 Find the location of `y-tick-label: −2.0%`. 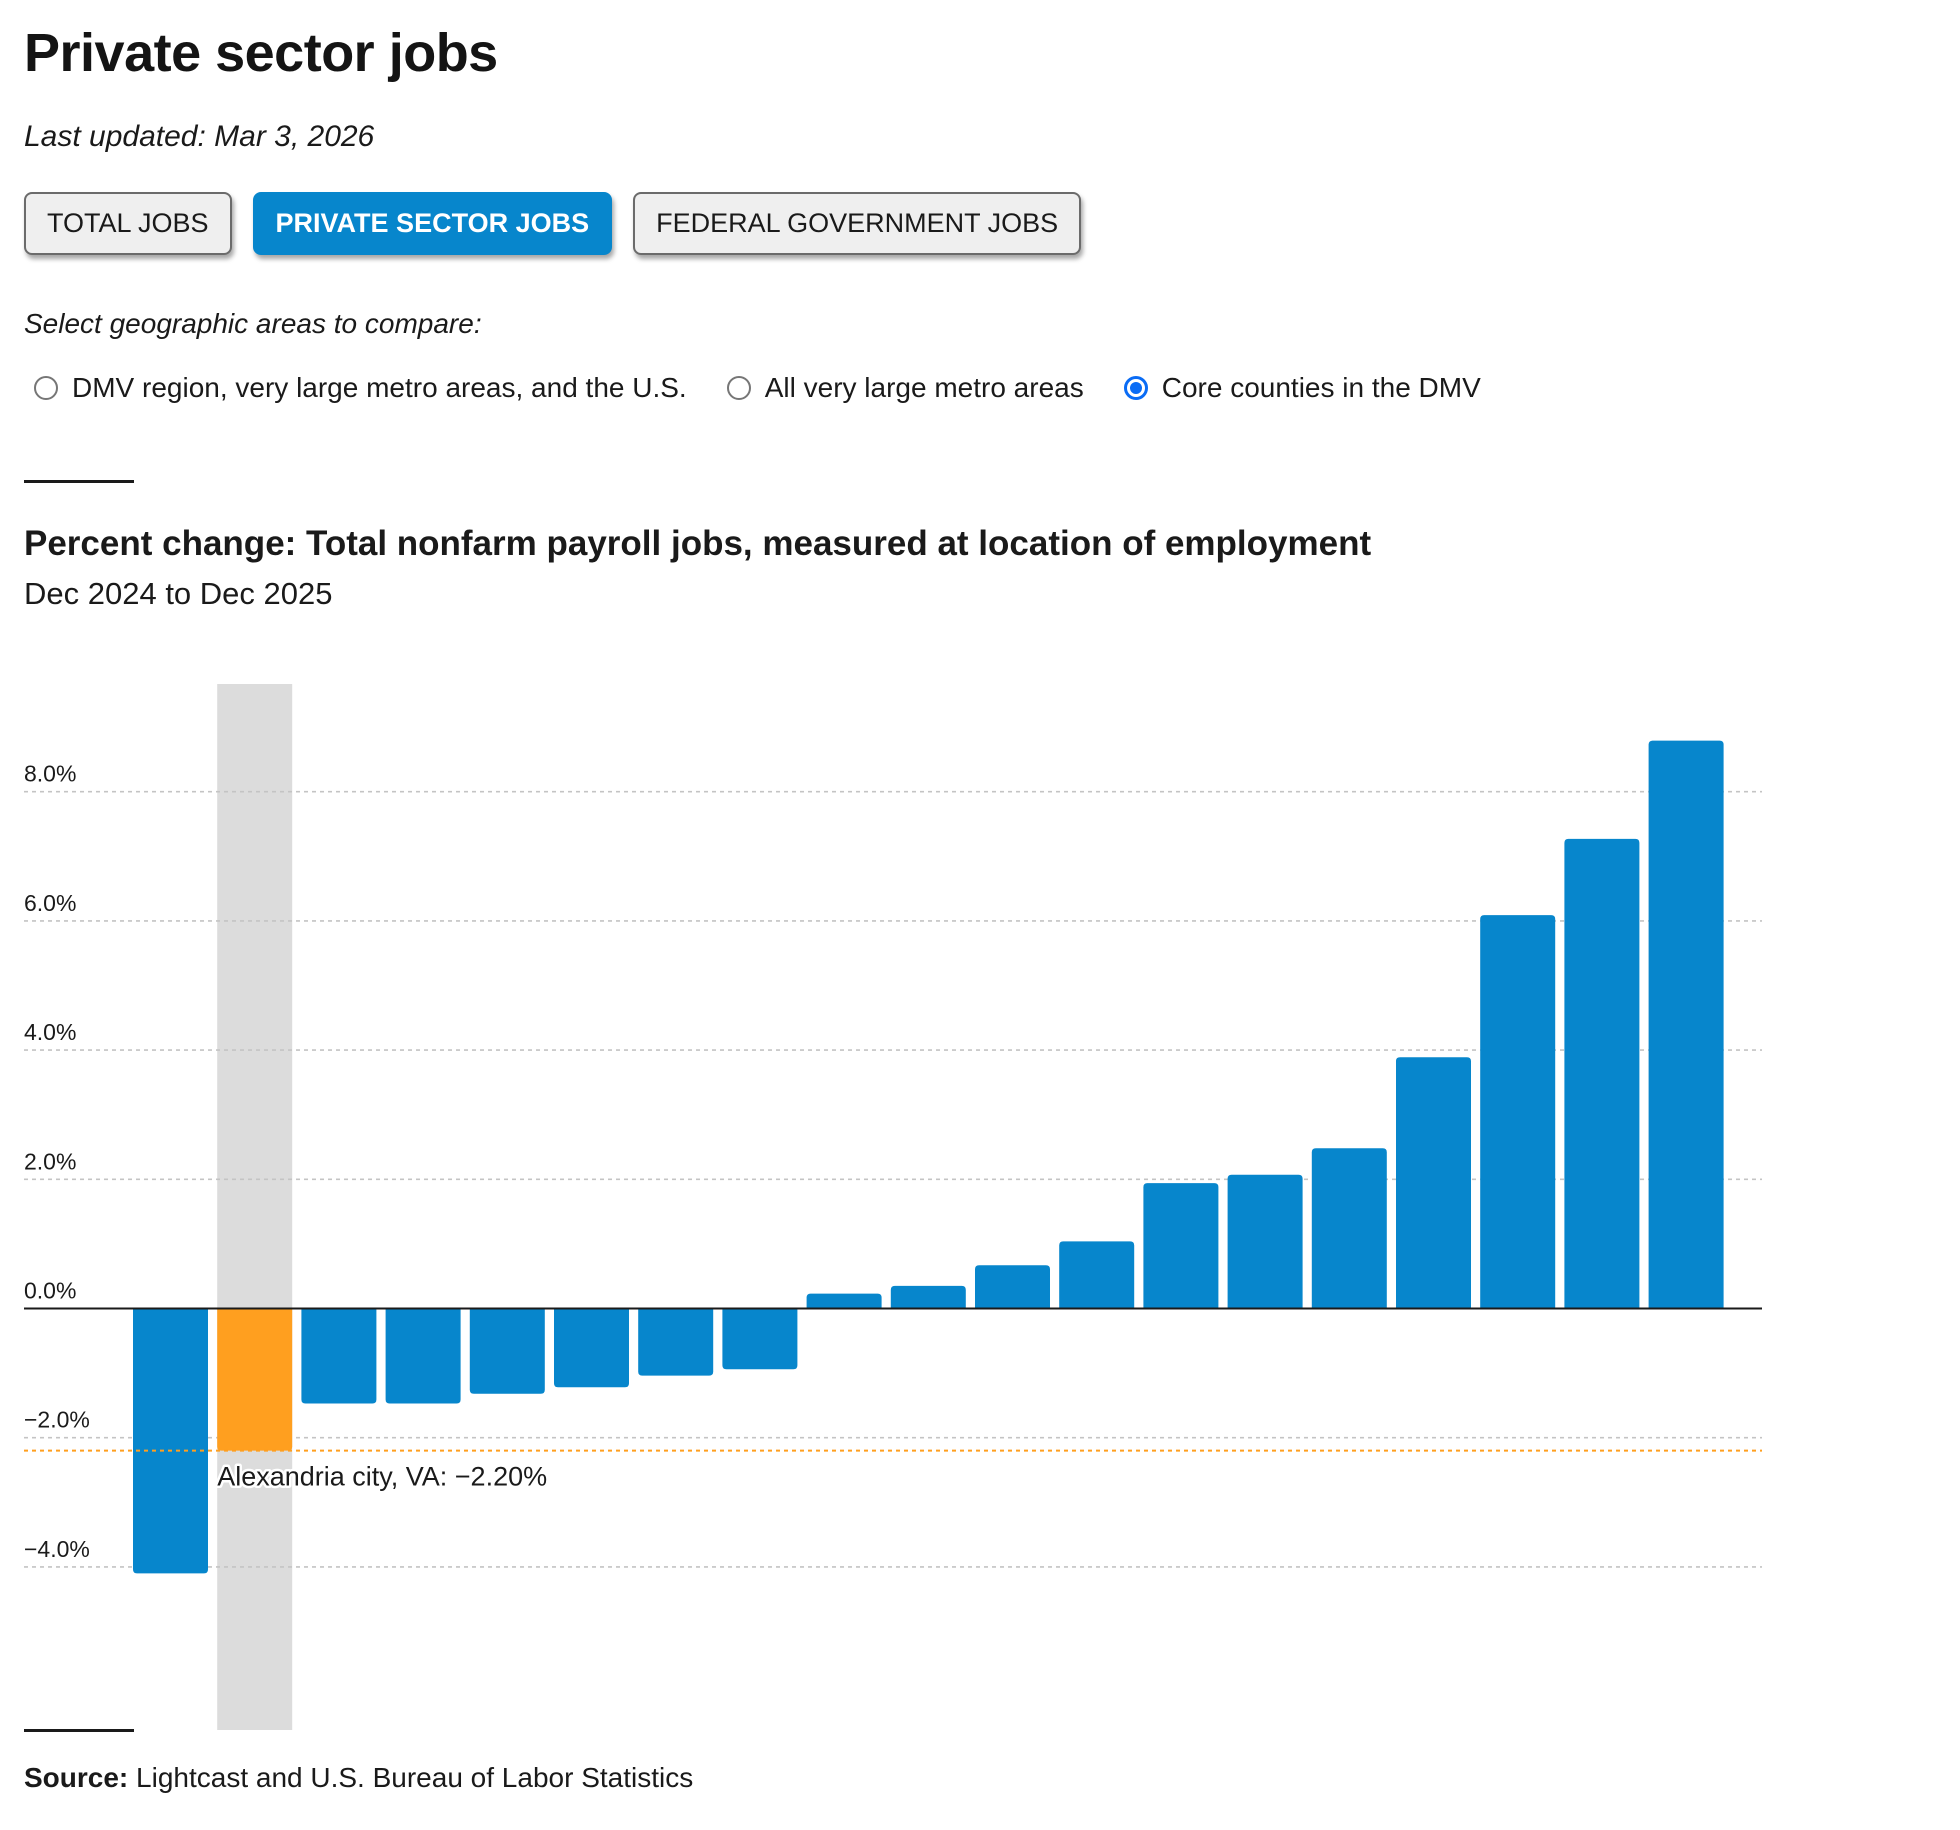

y-tick-label: −2.0% is located at coordinates (57, 1420).